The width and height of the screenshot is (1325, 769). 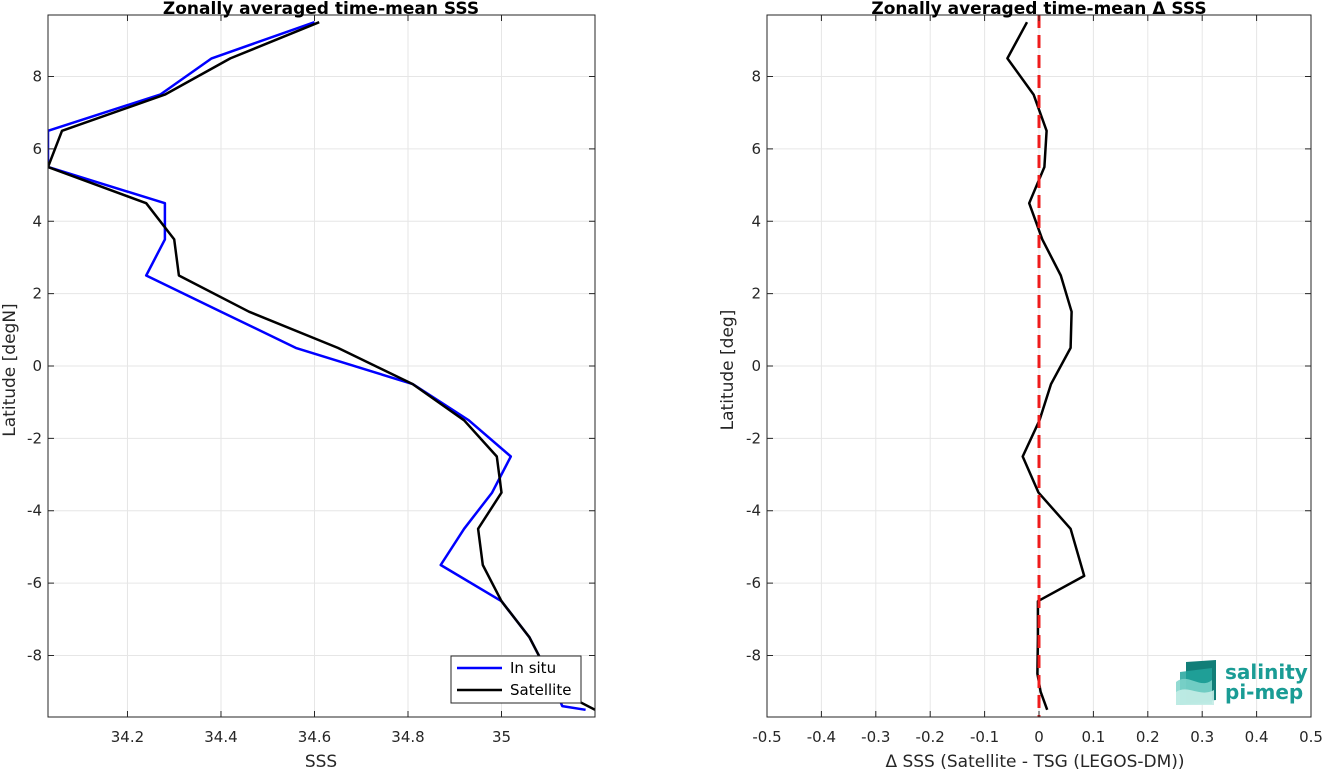 I want to click on right-x-tick-label: 0.5, so click(x=1311, y=737).